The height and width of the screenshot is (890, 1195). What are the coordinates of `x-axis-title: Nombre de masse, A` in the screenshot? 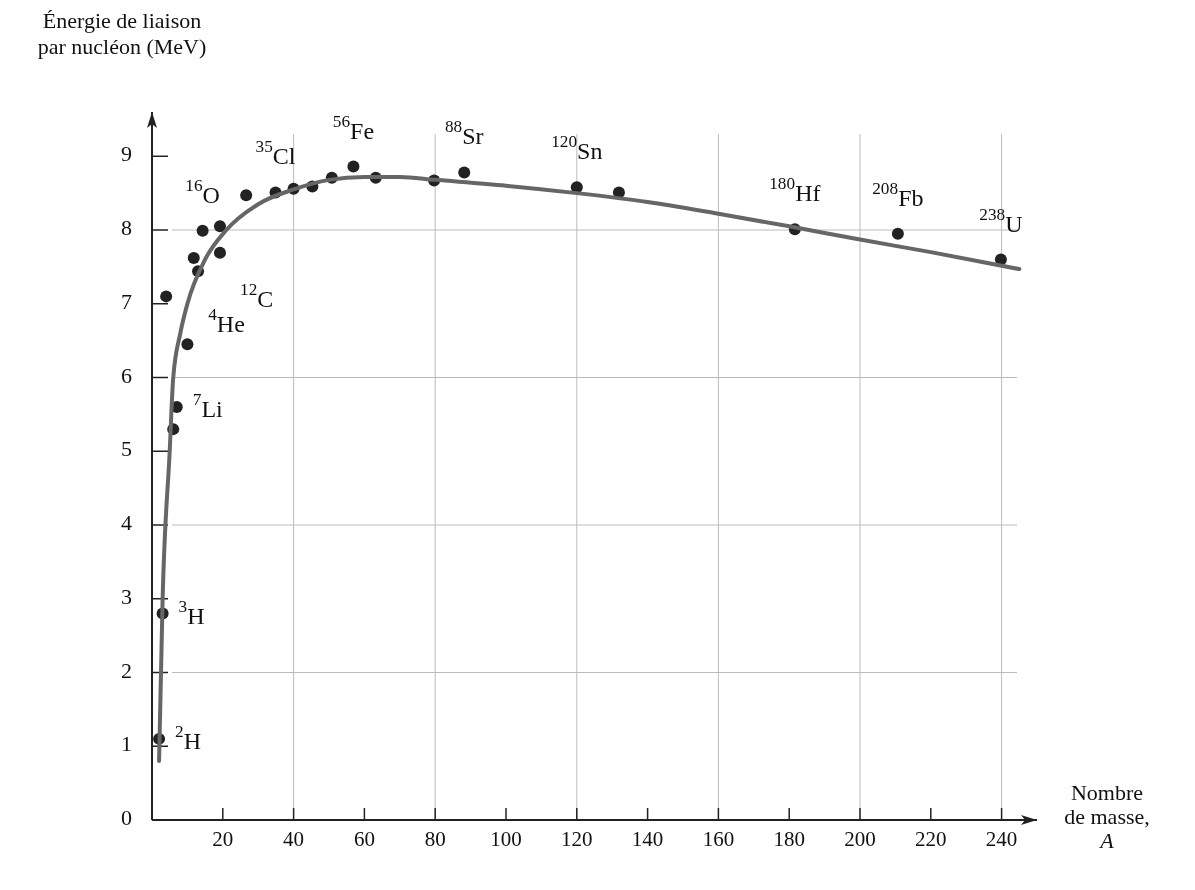 It's located at (1107, 816).